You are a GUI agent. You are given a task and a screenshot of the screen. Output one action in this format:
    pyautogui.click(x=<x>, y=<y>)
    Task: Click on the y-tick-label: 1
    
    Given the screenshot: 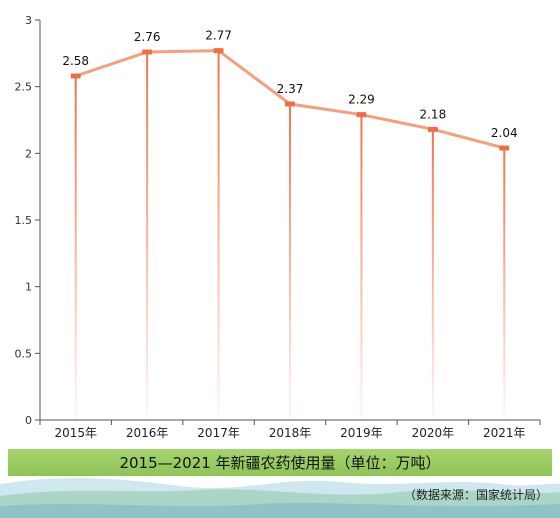 What is the action you would take?
    pyautogui.click(x=28, y=287)
    